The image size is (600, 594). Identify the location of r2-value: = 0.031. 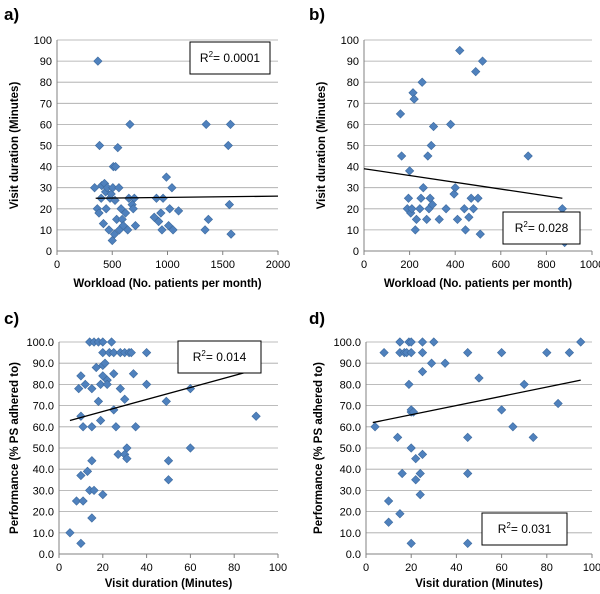
(531, 529).